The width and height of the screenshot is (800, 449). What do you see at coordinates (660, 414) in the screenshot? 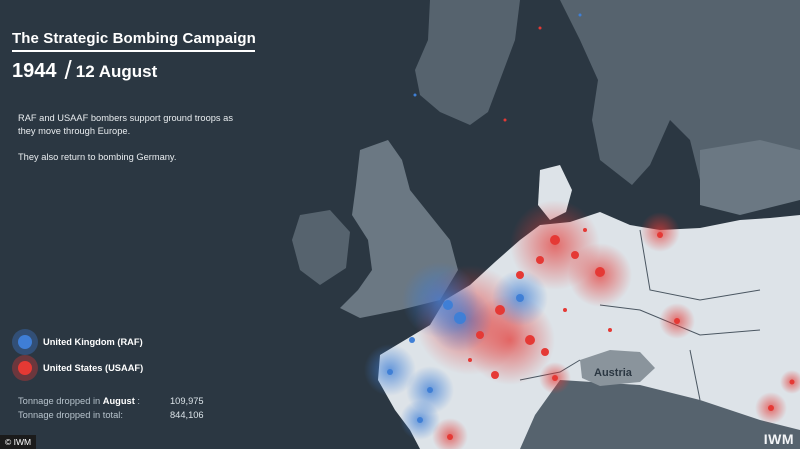
I see `south-land-dark` at bounding box center [660, 414].